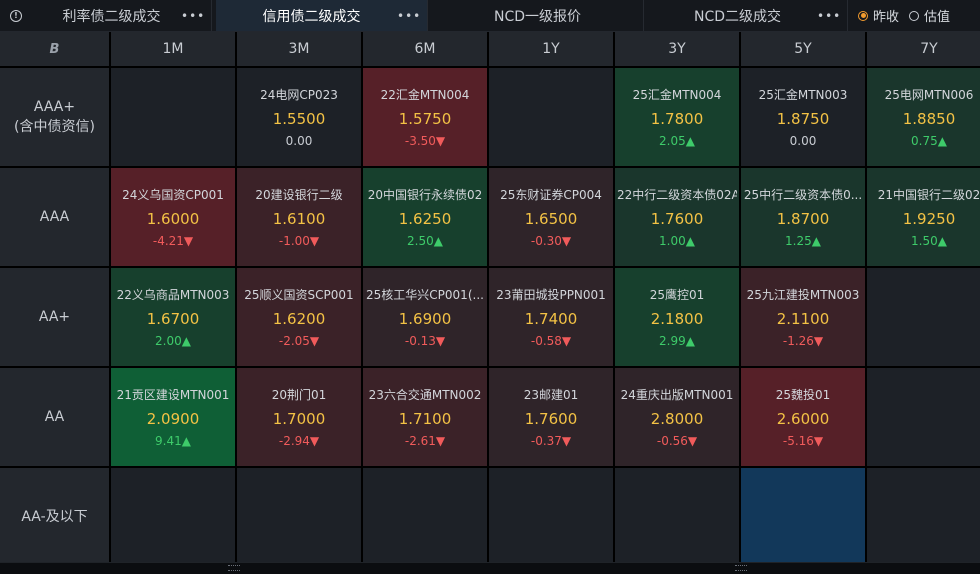 The image size is (980, 574). Describe the element at coordinates (929, 95) in the screenshot. I see `bond-name: 25电网MTN006` at that location.